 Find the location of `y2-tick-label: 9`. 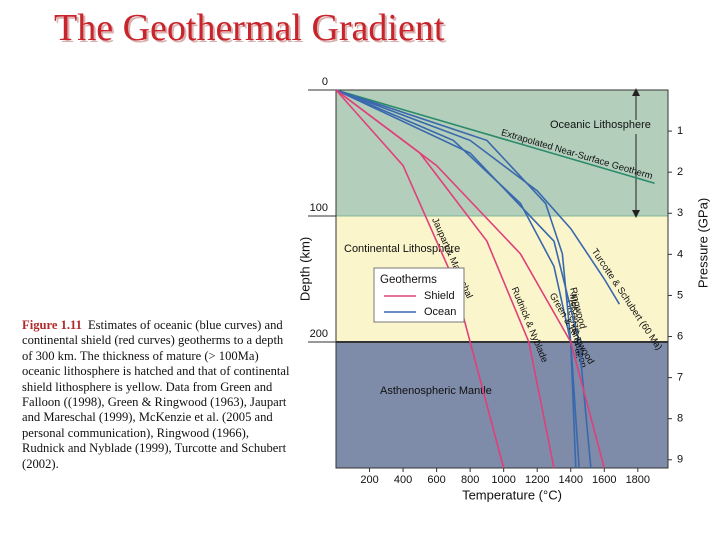

y2-tick-label: 9 is located at coordinates (680, 460).